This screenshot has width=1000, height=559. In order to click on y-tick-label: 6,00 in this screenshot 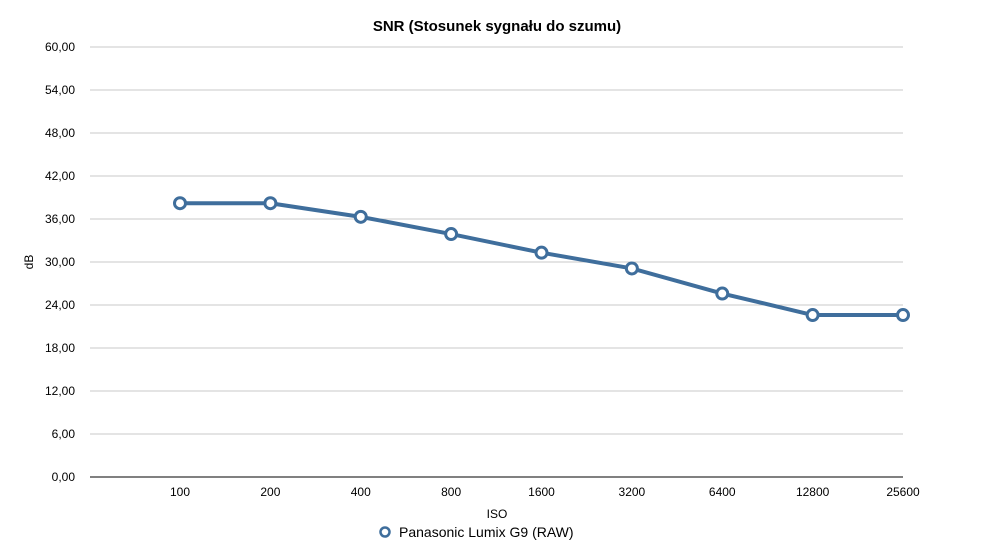, I will do `click(64, 434)`.